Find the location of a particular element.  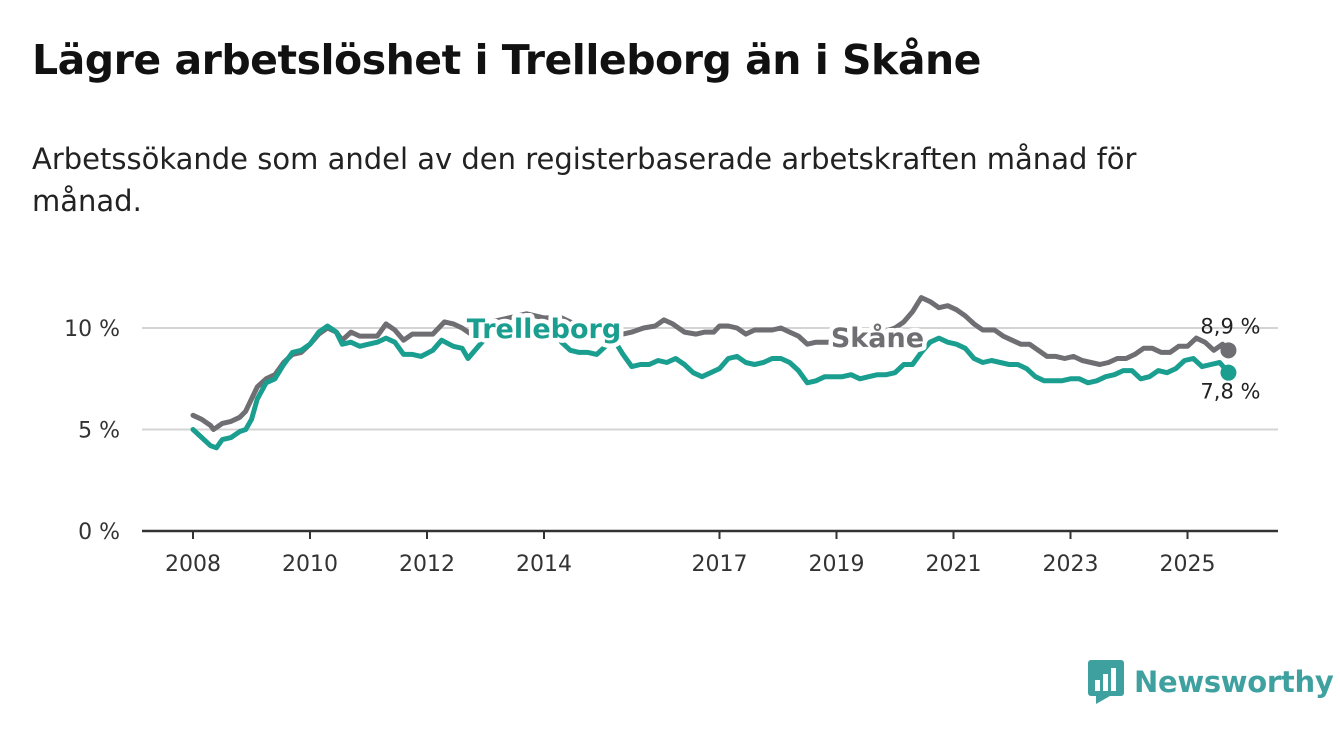

y-tick-label: 10 % is located at coordinates (92, 329).